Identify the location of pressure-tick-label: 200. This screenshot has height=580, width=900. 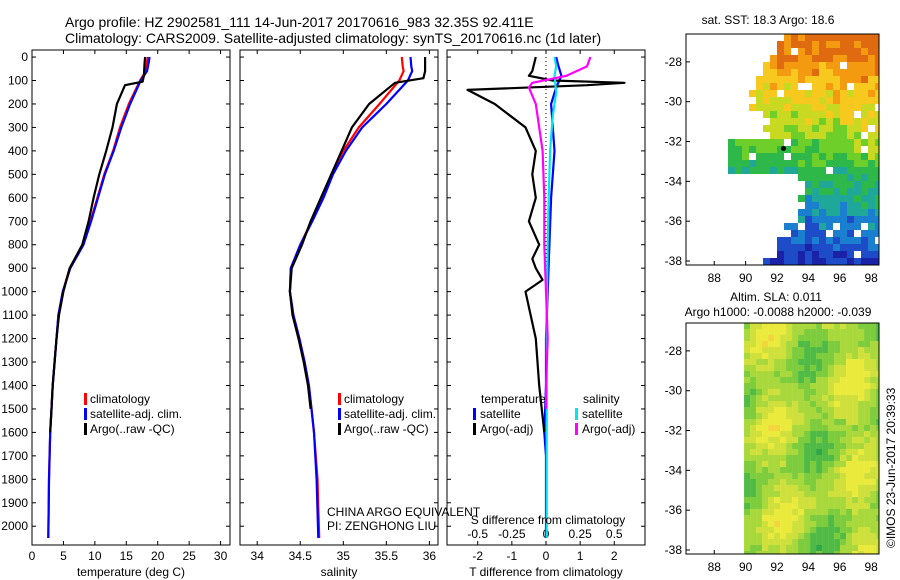
(18, 104).